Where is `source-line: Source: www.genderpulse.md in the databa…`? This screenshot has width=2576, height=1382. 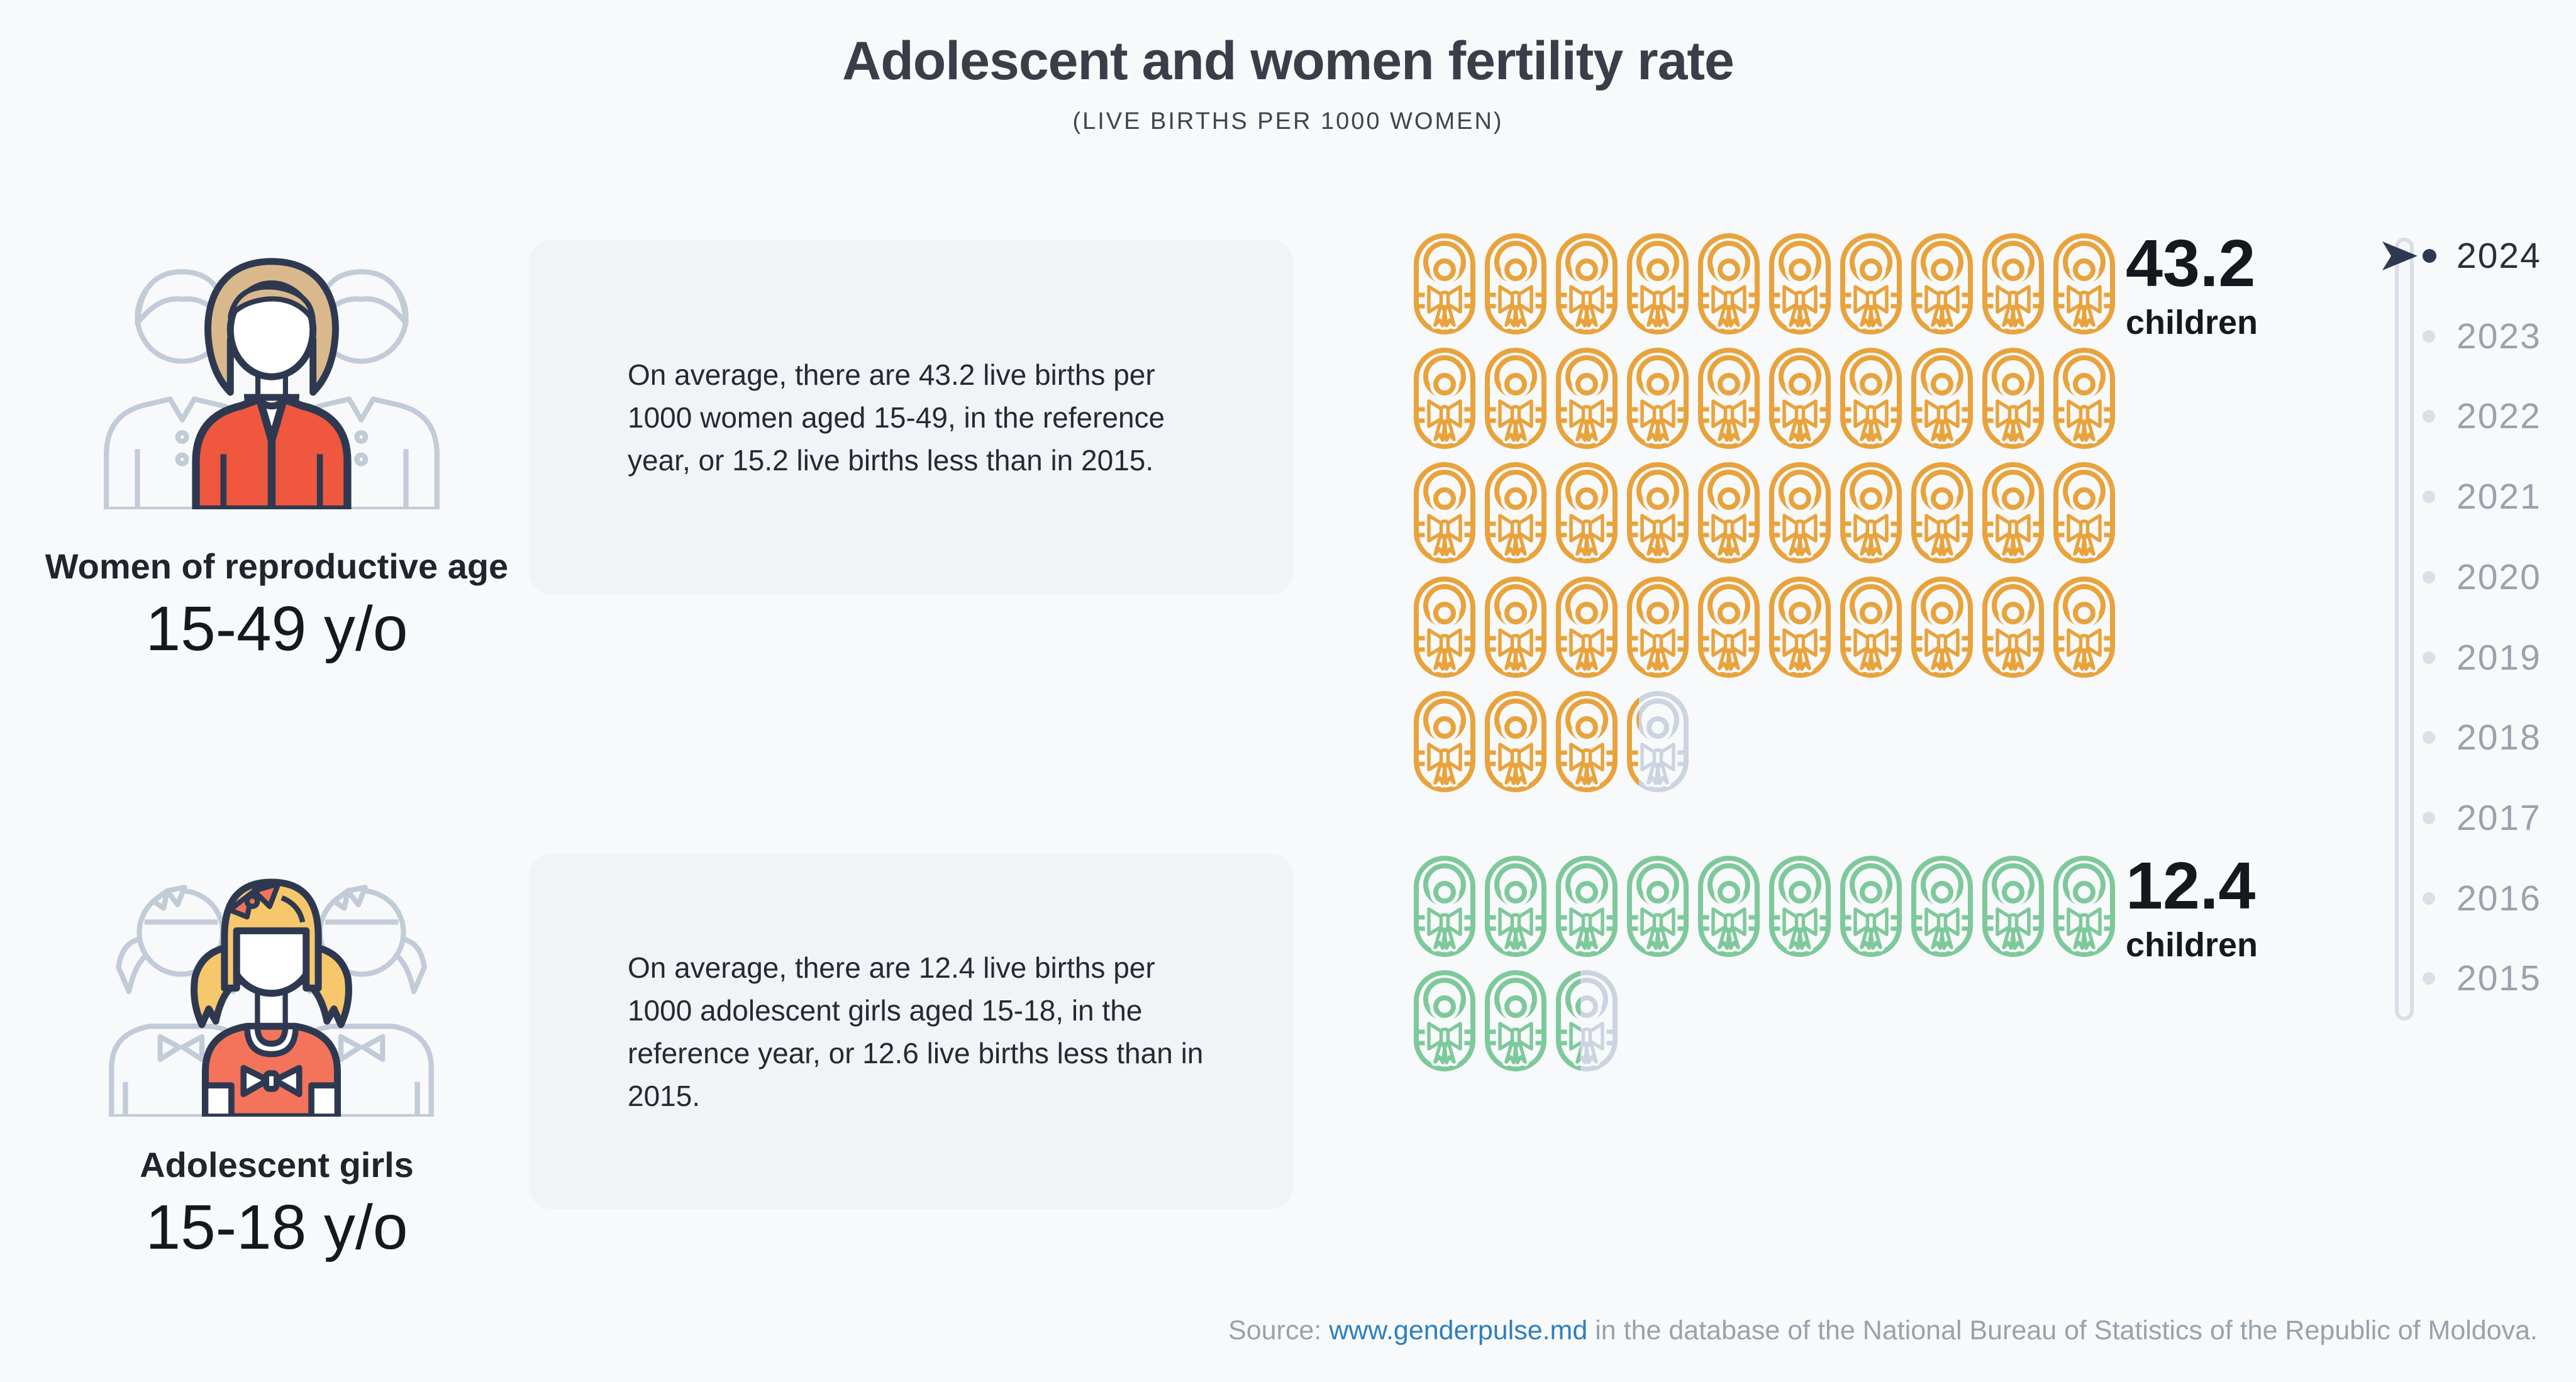
source-line: Source: www.genderpulse.md in the databa… is located at coordinates (1883, 1330).